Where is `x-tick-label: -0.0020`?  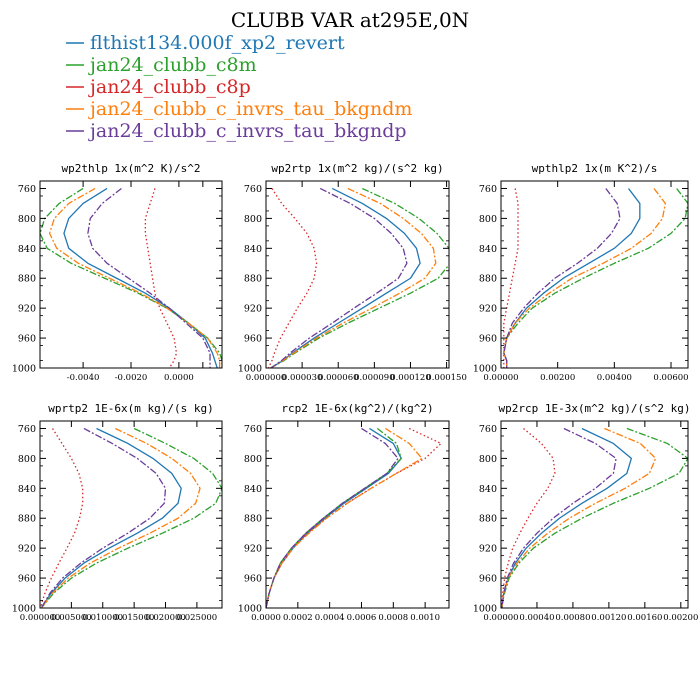 x-tick-label: -0.0020 is located at coordinates (131, 378).